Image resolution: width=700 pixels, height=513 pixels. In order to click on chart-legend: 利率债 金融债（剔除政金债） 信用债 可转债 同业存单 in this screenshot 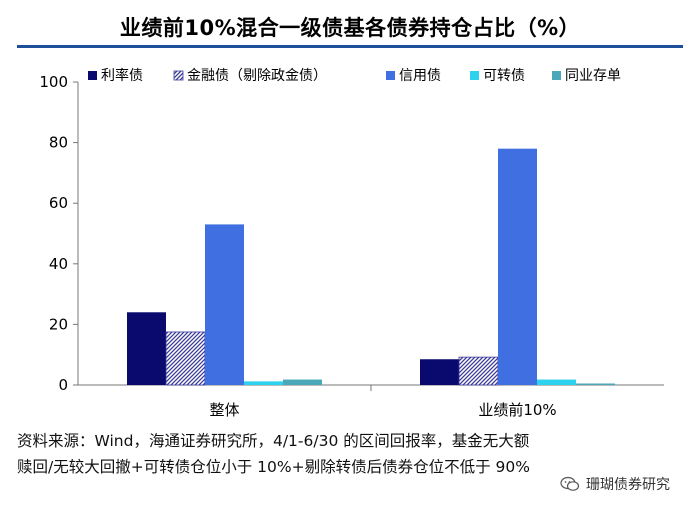, I will do `click(354, 75)`.